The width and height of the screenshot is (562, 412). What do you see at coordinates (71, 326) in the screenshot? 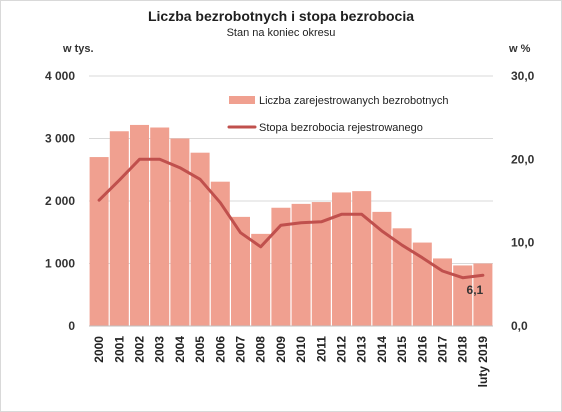
I see `left-tick-label: 0` at bounding box center [71, 326].